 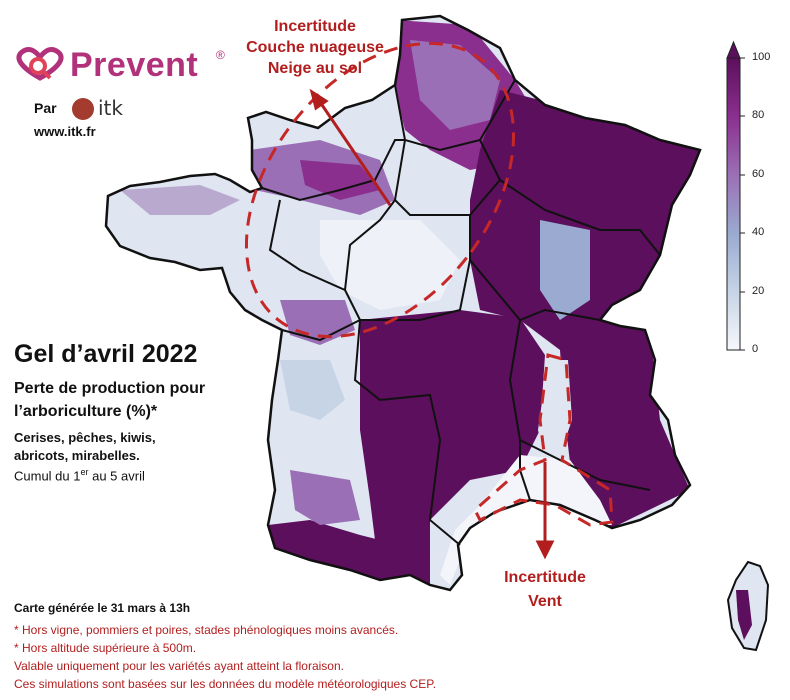 What do you see at coordinates (106, 354) in the screenshot?
I see `page-title: Gel d’avril 2022` at bounding box center [106, 354].